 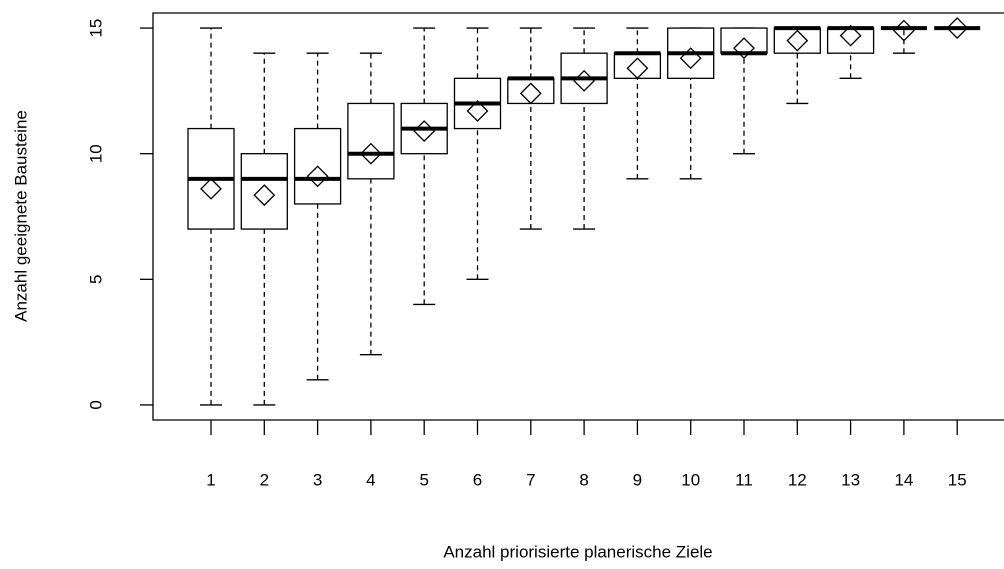 I want to click on x-tick-label: 6, so click(x=477, y=479).